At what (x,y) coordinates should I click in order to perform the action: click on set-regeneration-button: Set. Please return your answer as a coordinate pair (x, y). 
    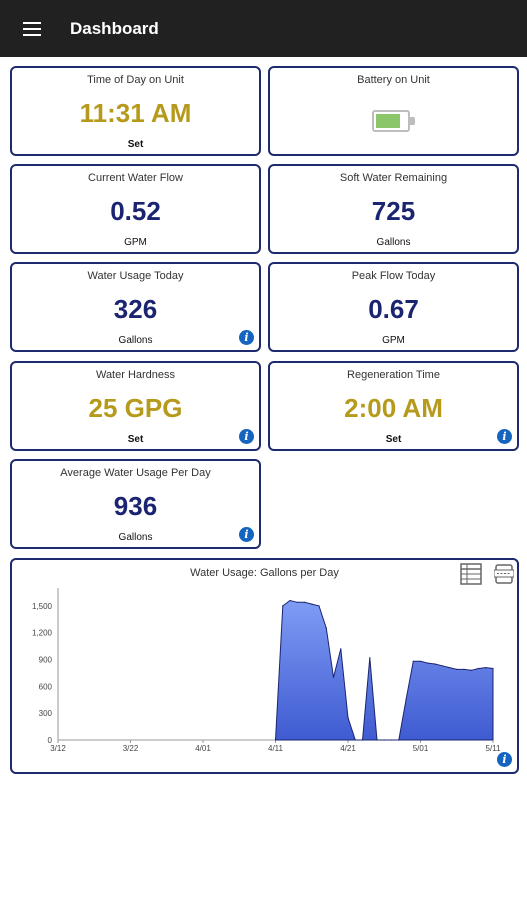
    Looking at the image, I should click on (393, 439).